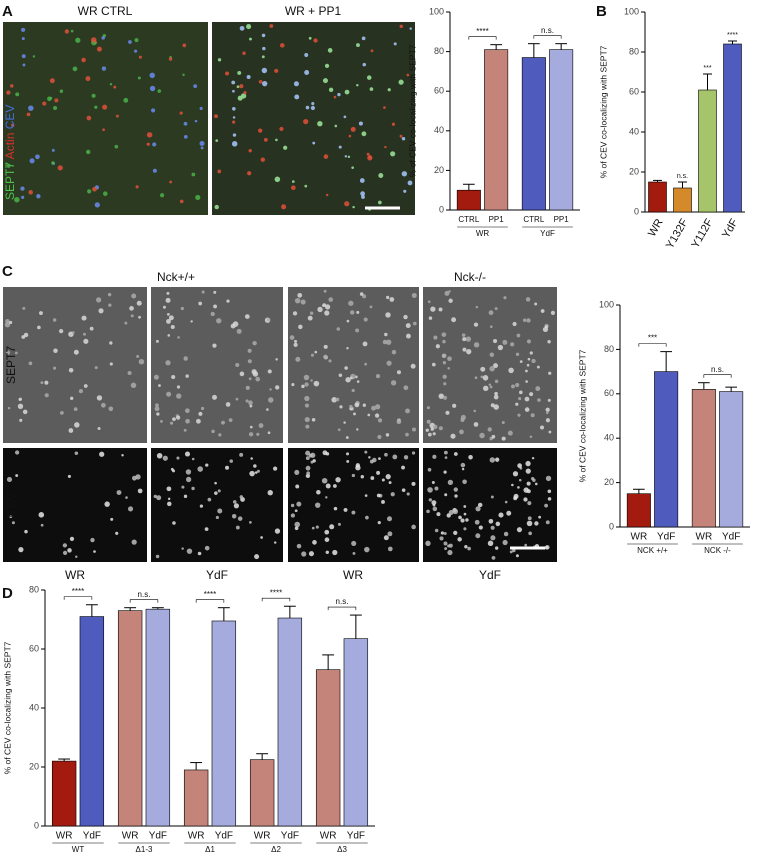 The height and width of the screenshot is (859, 763). I want to click on significance-label: n.s., so click(547, 30).